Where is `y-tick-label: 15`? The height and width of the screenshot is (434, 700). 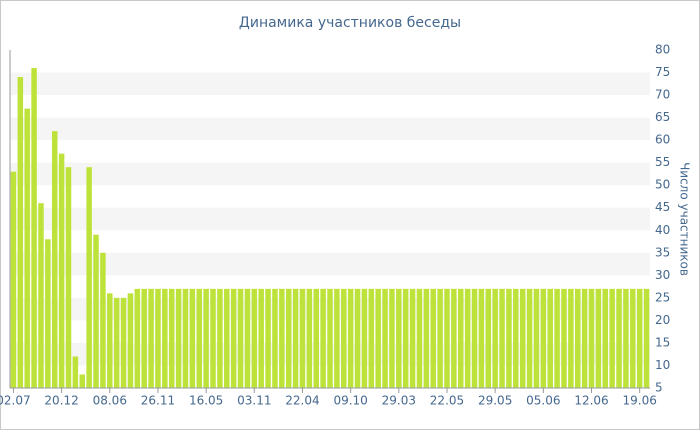
y-tick-label: 15 is located at coordinates (662, 342).